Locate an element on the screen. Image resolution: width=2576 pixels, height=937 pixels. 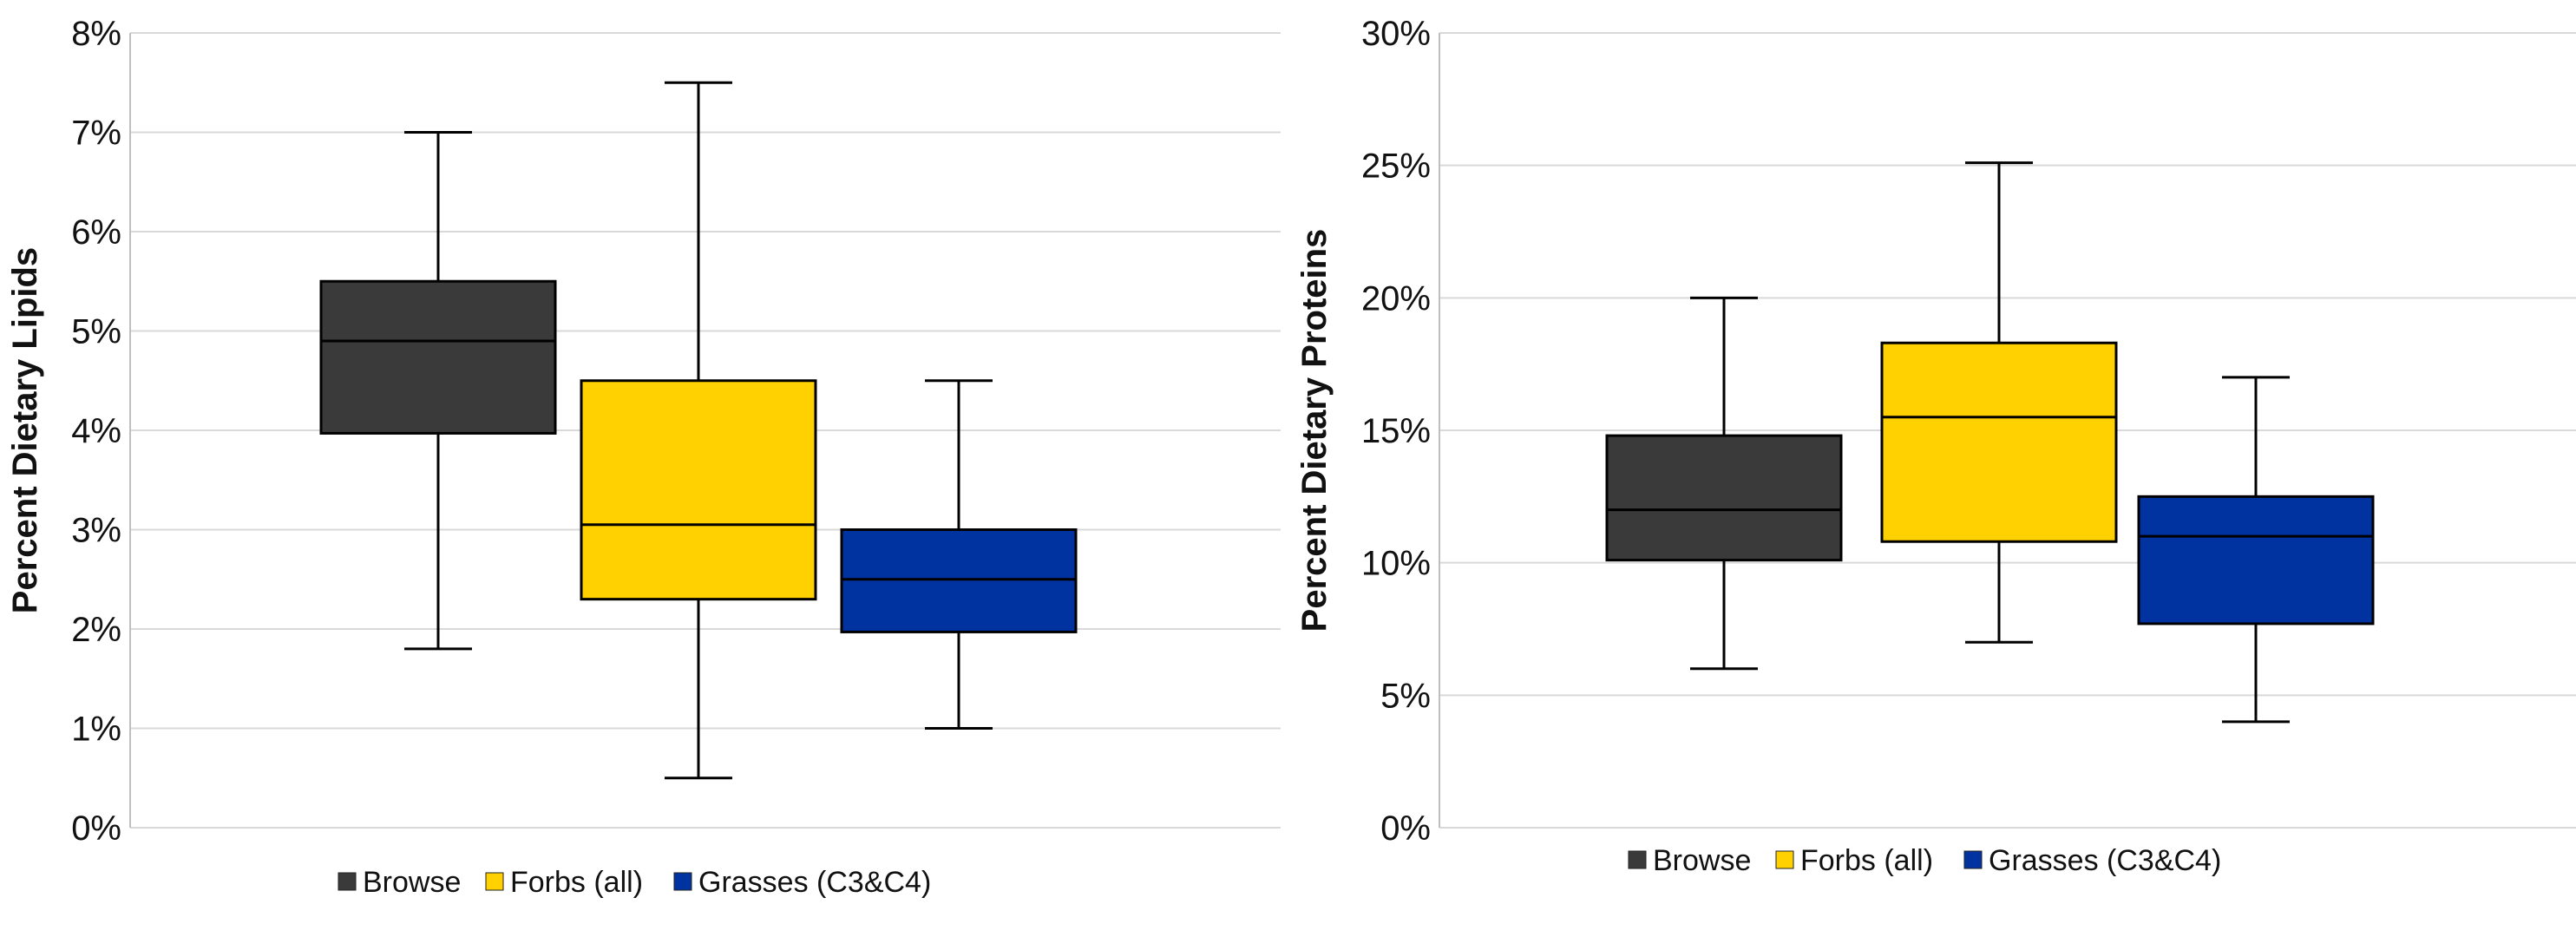
y-tick-label: 4% is located at coordinates (96, 431).